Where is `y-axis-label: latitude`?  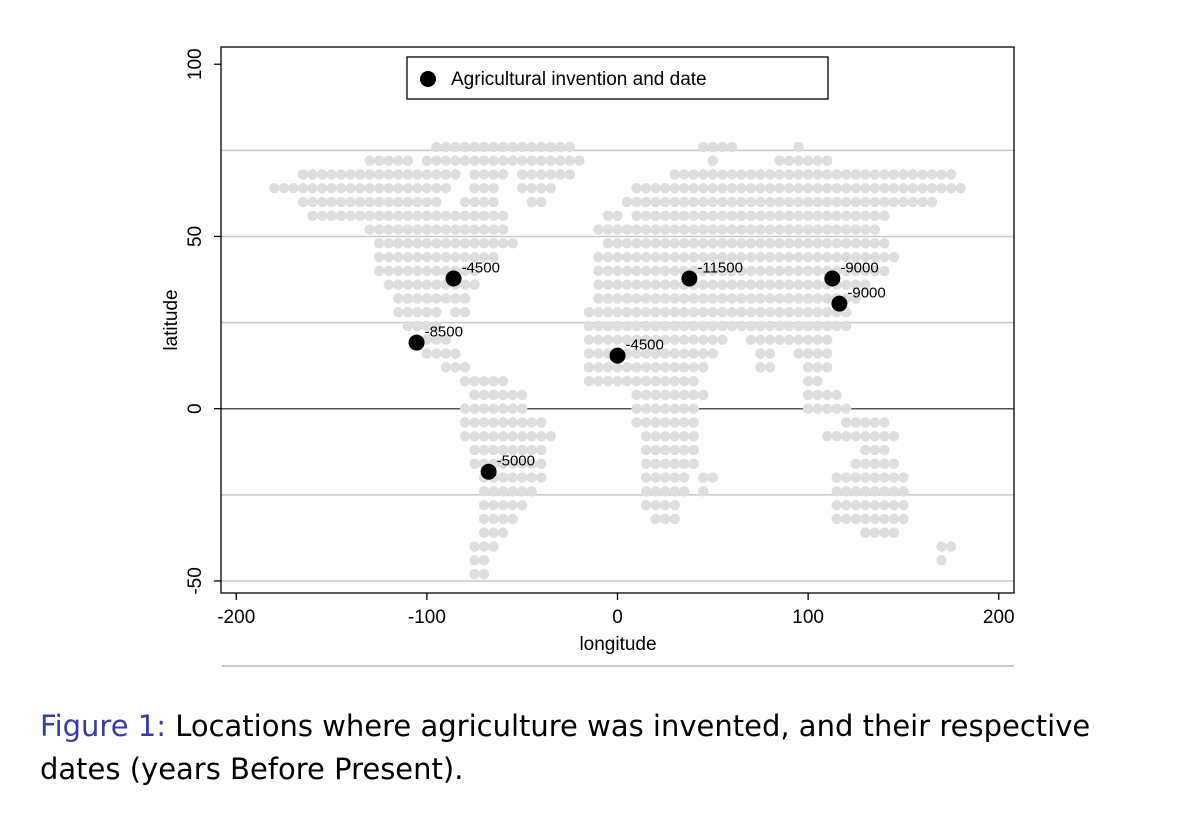 y-axis-label: latitude is located at coordinates (171, 319).